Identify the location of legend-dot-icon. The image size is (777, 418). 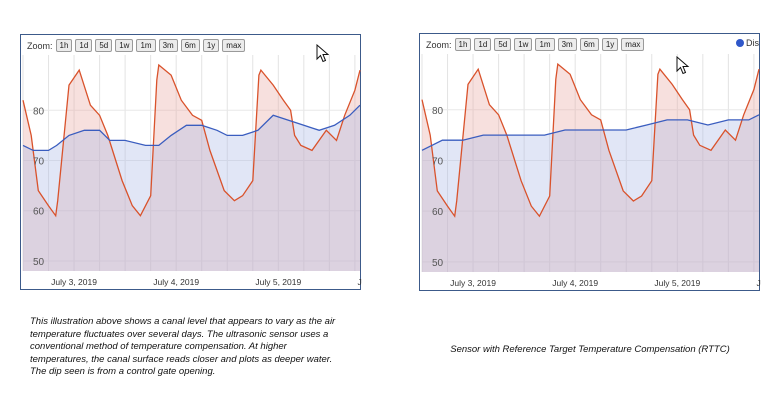
(740, 43).